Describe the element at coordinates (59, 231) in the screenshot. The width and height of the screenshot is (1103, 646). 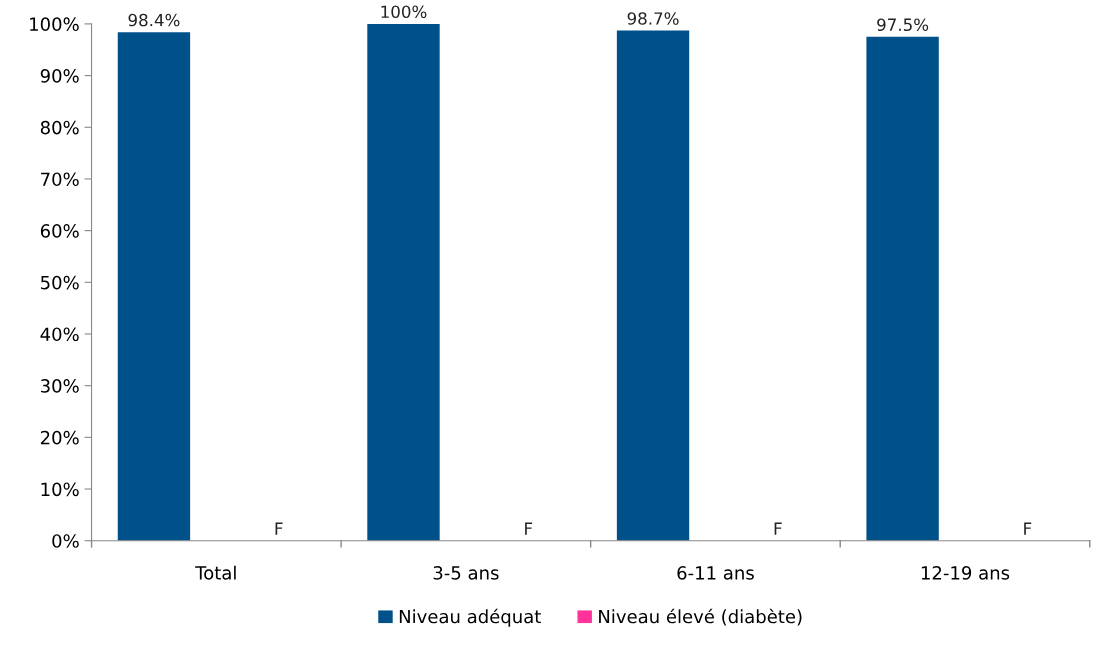
I see `y-tick-label: 60%` at that location.